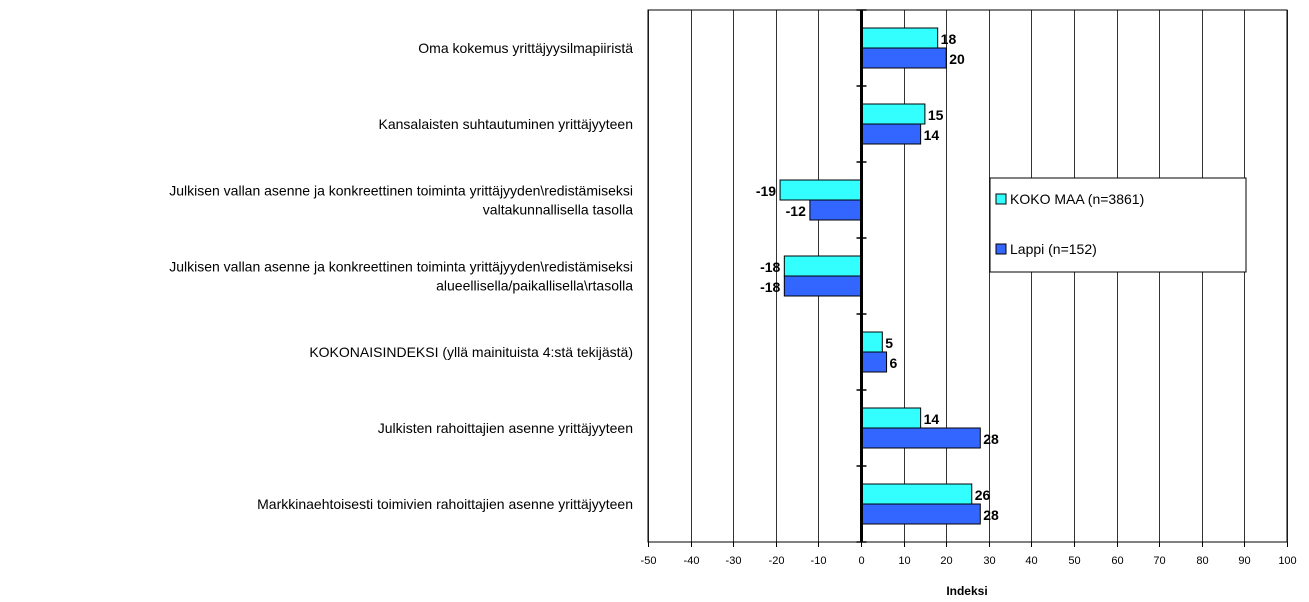 The image size is (1309, 602). I want to click on data-label: 26, so click(983, 495).